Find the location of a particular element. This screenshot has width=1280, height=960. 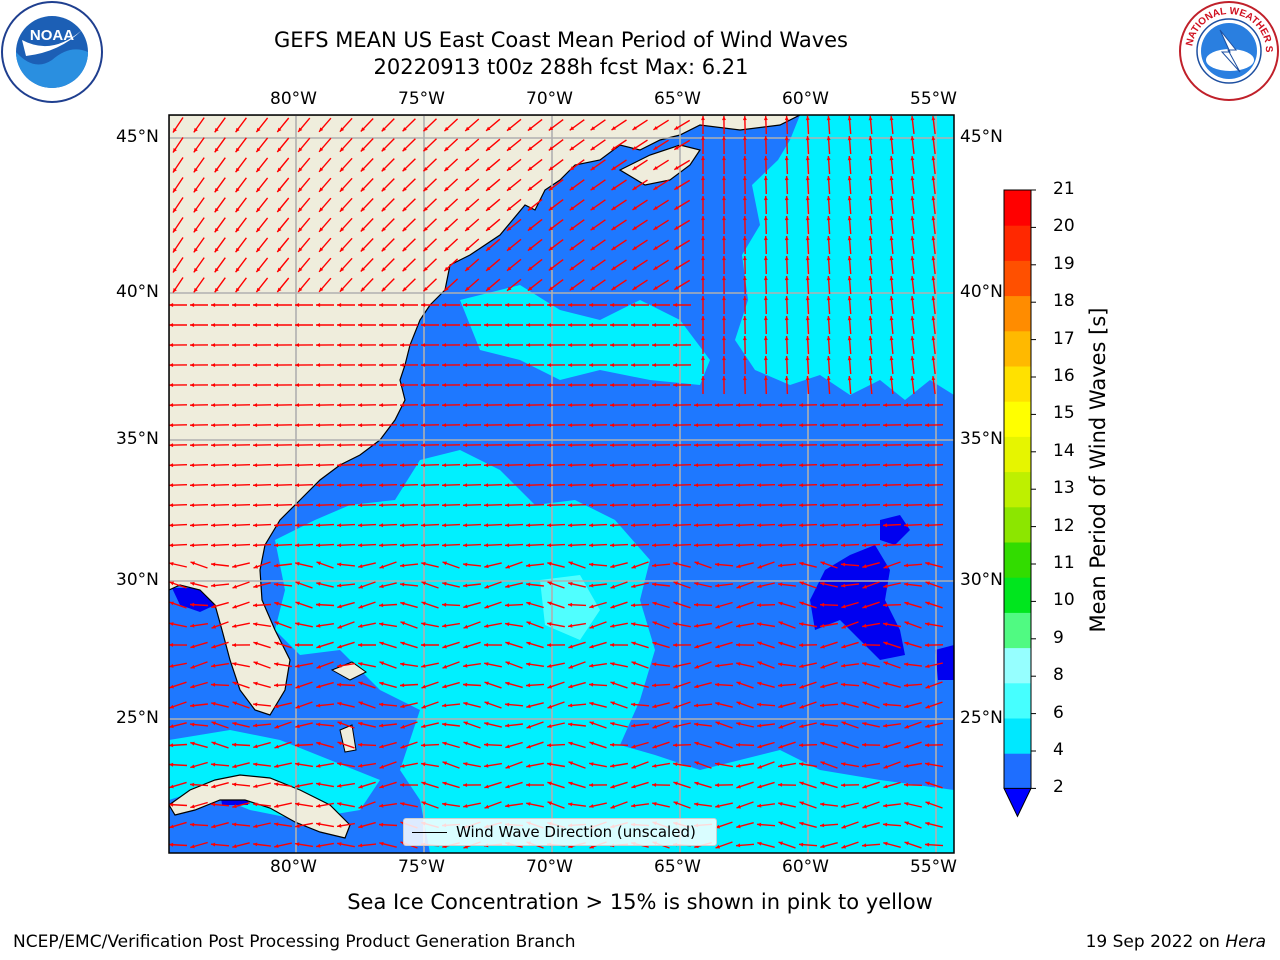

colorbar-tick-label: 17 is located at coordinates (1064, 338).